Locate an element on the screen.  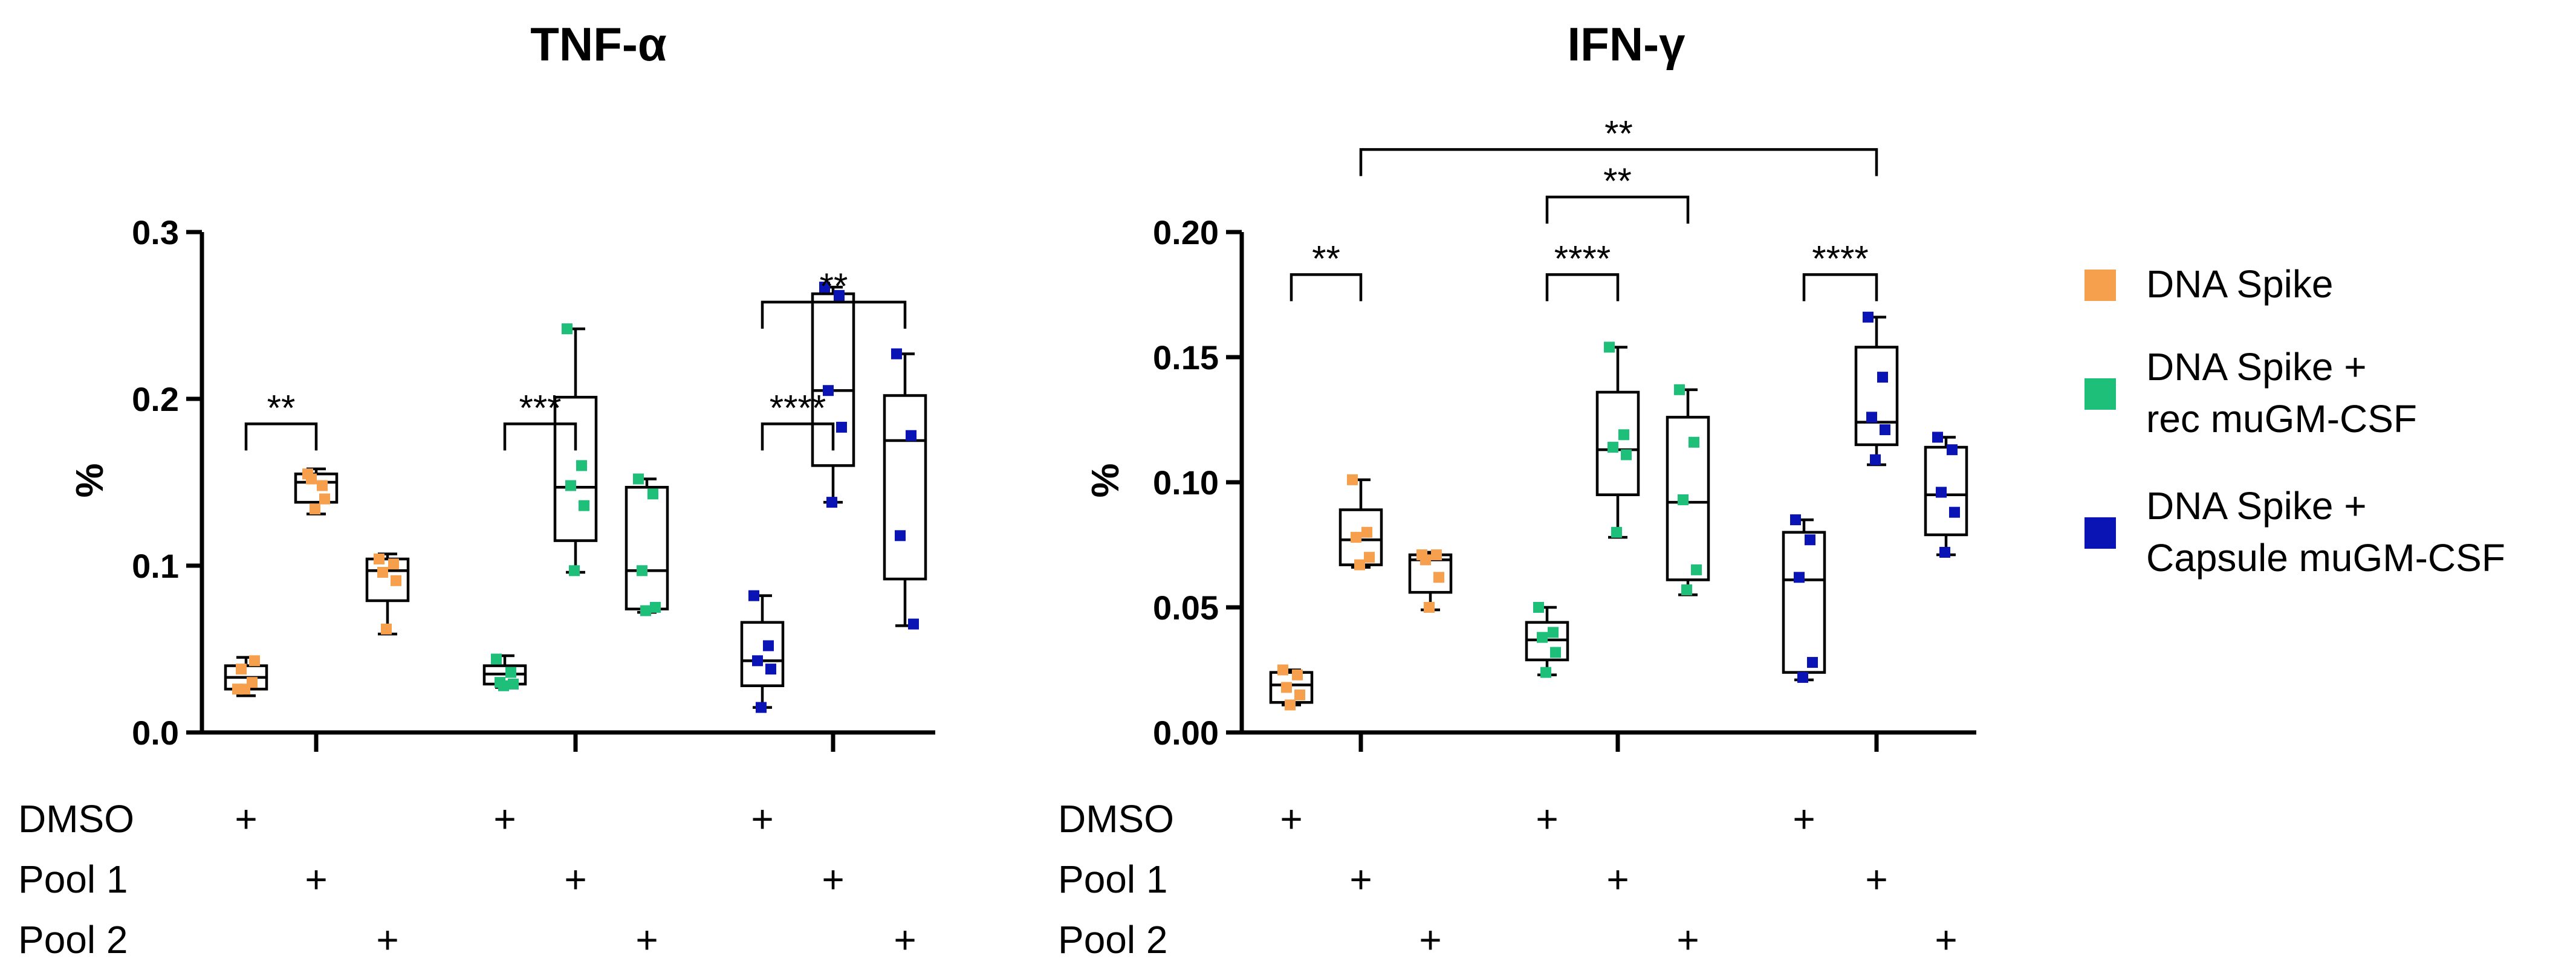
y-tick-label: 0.0 is located at coordinates (155, 733).